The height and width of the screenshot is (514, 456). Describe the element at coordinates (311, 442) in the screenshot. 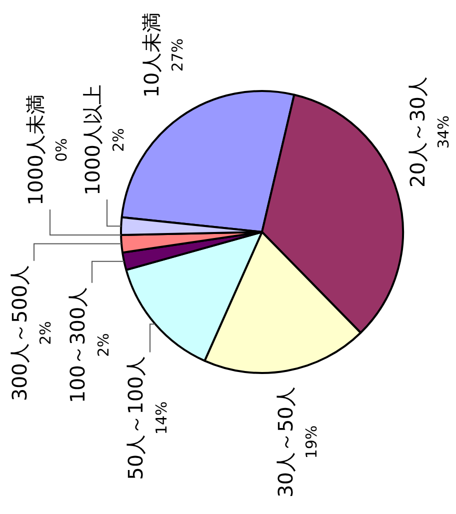

I see `data-label: 19%` at that location.